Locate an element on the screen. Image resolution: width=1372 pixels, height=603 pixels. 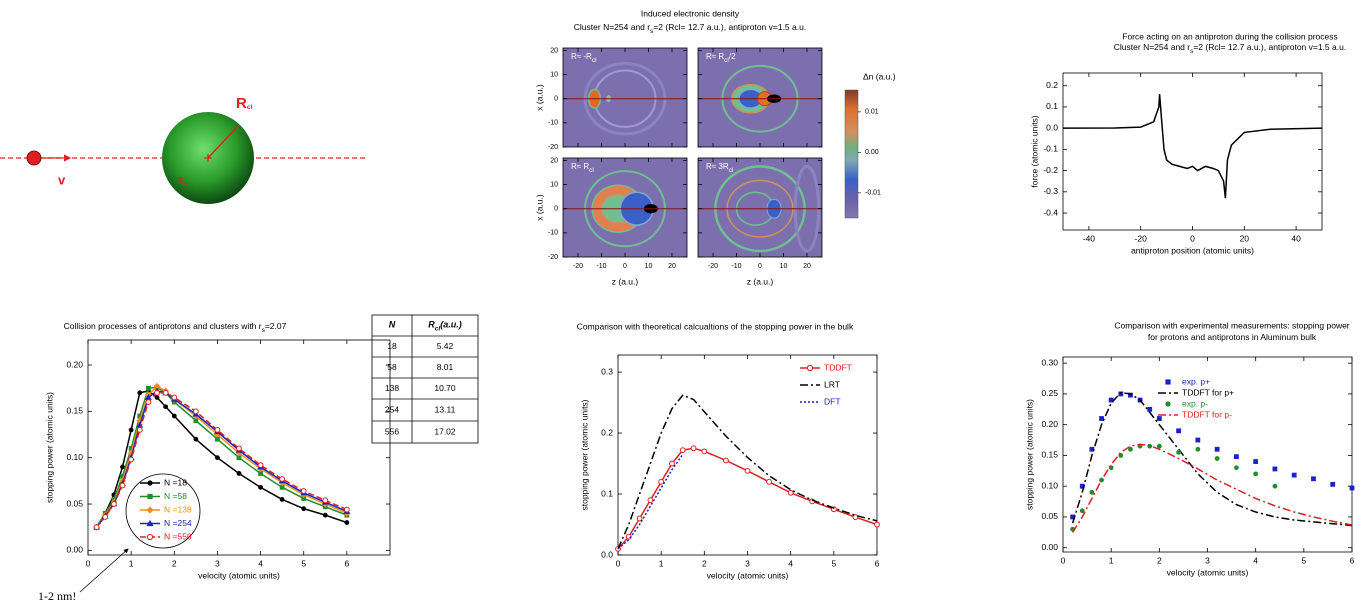
legend-label: TDDFT is located at coordinates (838, 367).